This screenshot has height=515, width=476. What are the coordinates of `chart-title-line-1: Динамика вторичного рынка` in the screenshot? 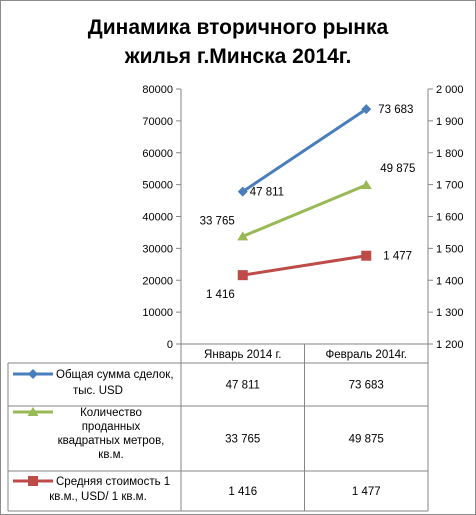 It's located at (238, 27).